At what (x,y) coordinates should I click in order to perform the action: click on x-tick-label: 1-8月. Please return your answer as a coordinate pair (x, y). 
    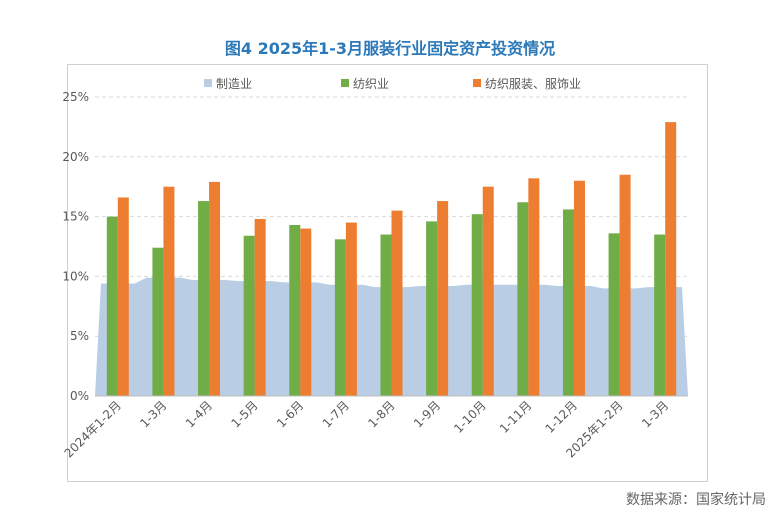
    Looking at the image, I should click on (381, 414).